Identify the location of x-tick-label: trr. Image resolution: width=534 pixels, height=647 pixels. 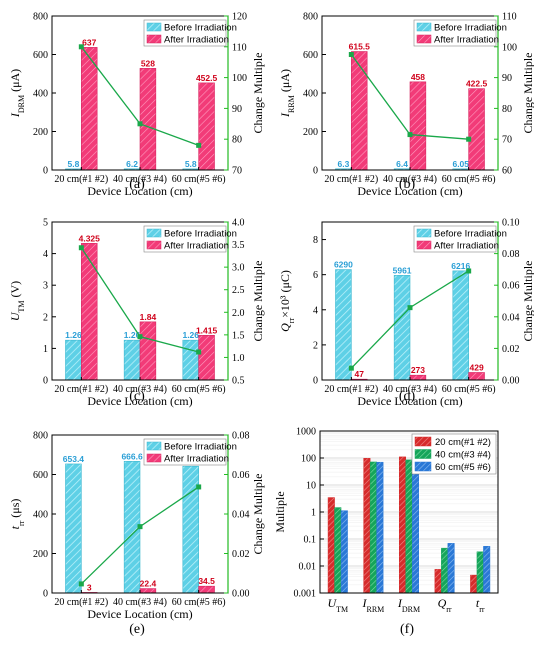
(480, 605).